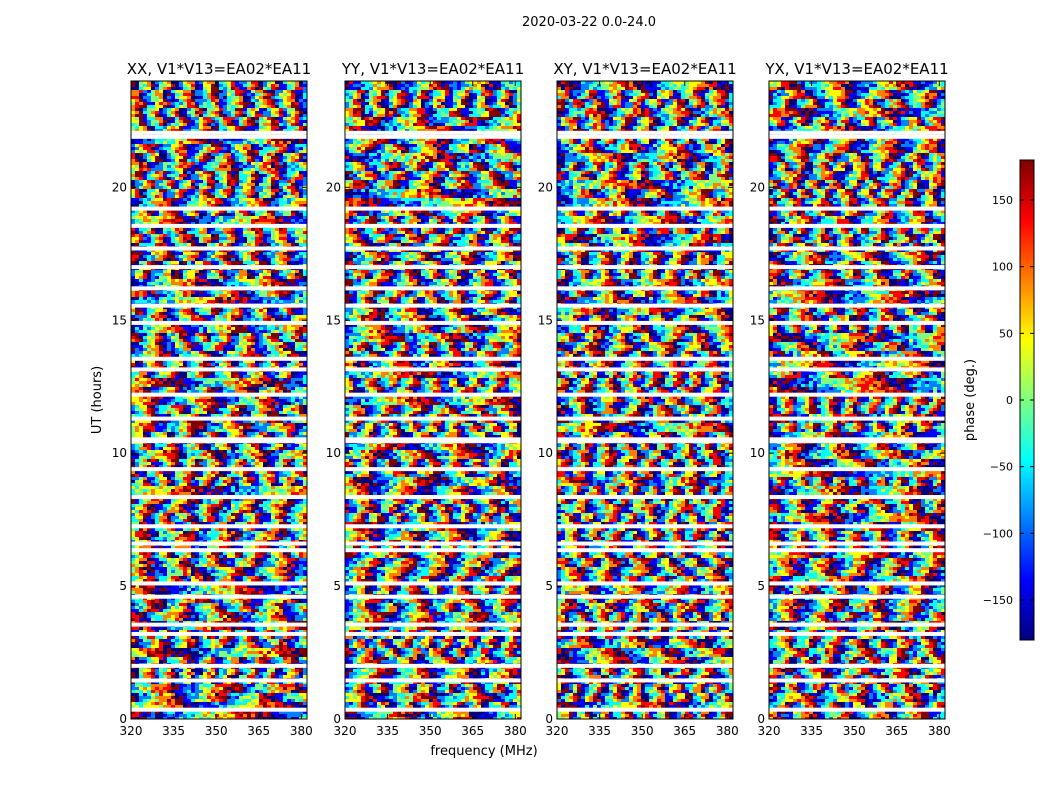  I want to click on colorbar-label: phase (deg.), so click(970, 400).